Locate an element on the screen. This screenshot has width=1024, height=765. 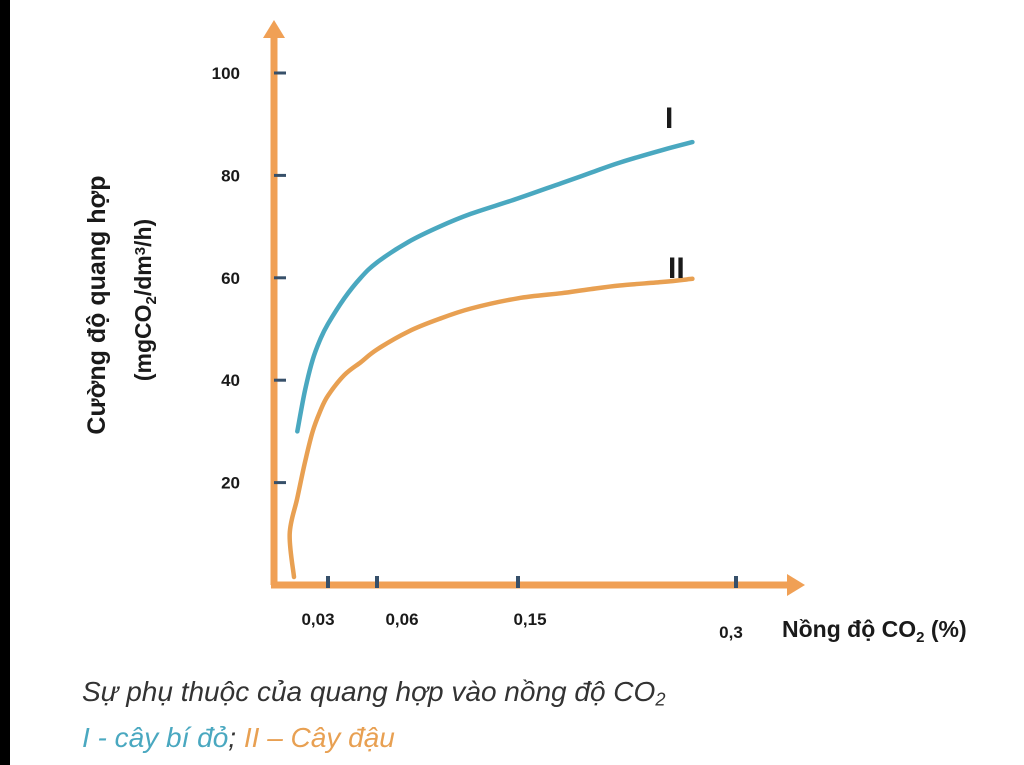
x-tick-label: 0,3 is located at coordinates (731, 632).